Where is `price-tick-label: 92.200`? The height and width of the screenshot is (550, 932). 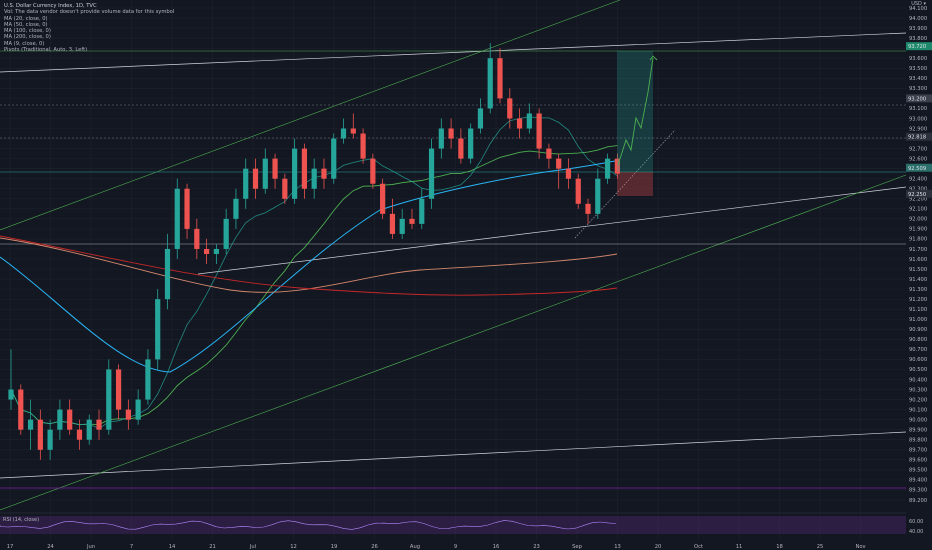
price-tick-label: 92.200 is located at coordinates (918, 200).